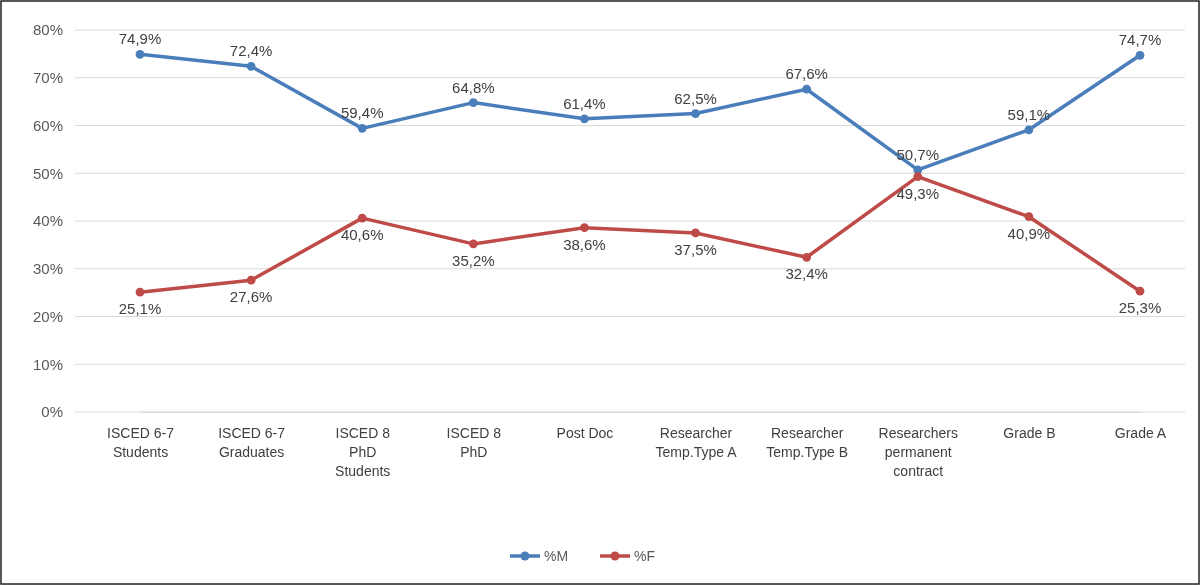 The width and height of the screenshot is (1202, 586). What do you see at coordinates (140, 309) in the screenshot?
I see `data-label: 25,1%` at bounding box center [140, 309].